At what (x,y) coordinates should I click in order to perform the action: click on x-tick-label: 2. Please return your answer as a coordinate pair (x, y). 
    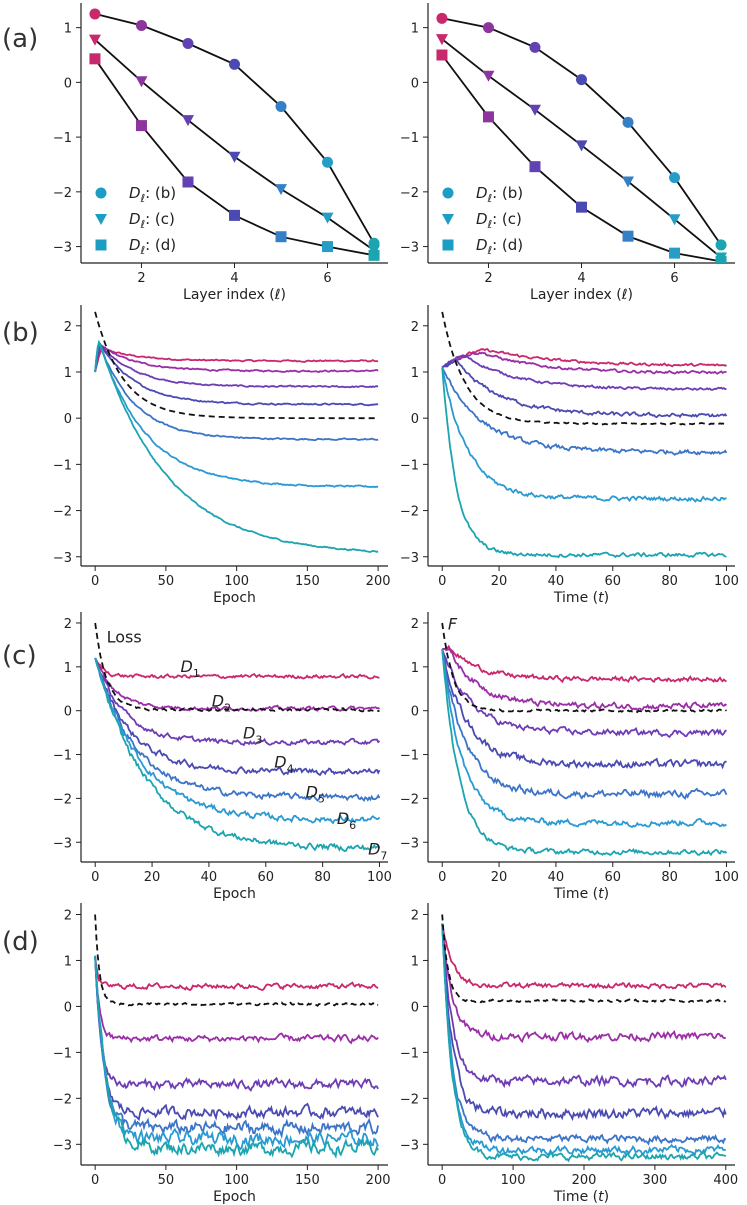
    Looking at the image, I should click on (488, 278).